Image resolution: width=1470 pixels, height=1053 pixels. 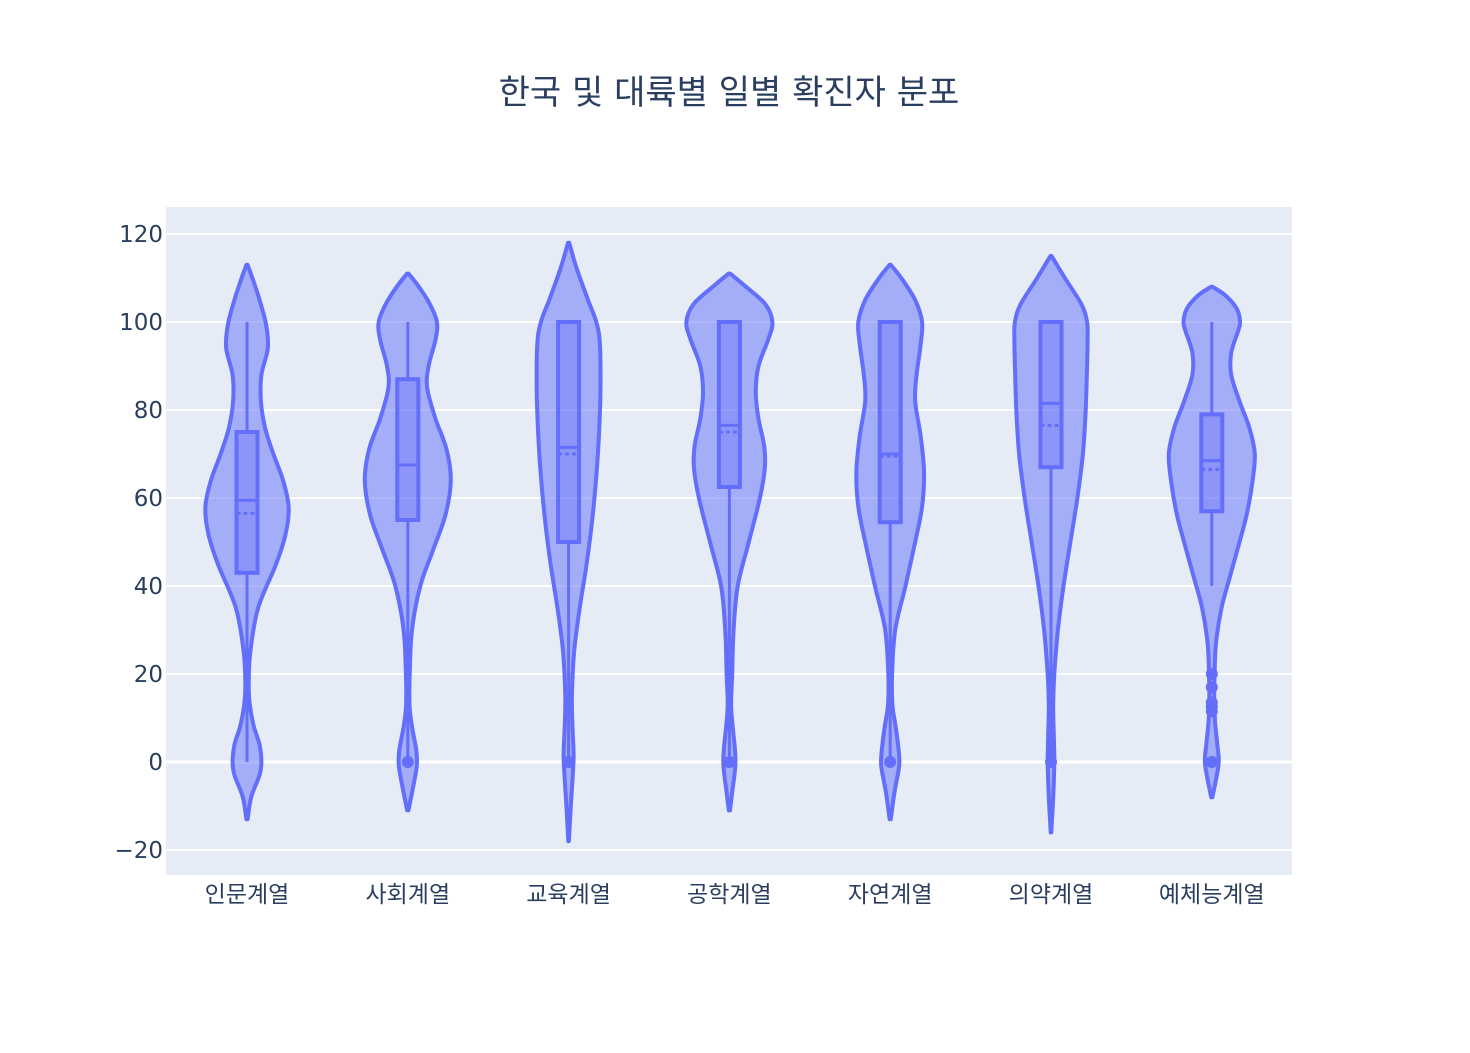 What do you see at coordinates (148, 587) in the screenshot?
I see `y-tick-label: 40` at bounding box center [148, 587].